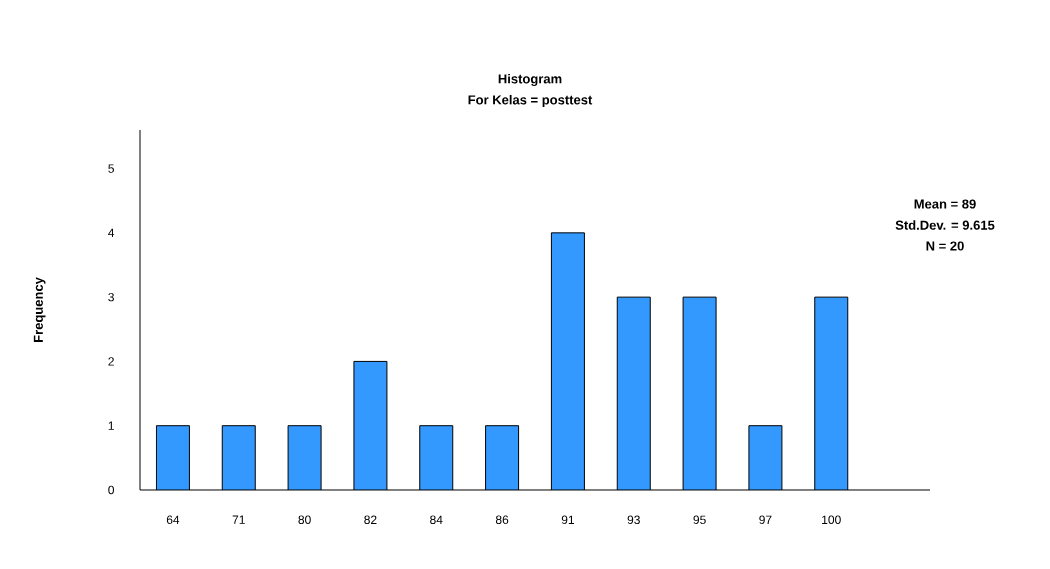 The image size is (1050, 569). What do you see at coordinates (945, 204) in the screenshot?
I see `text: Mean = 89` at bounding box center [945, 204].